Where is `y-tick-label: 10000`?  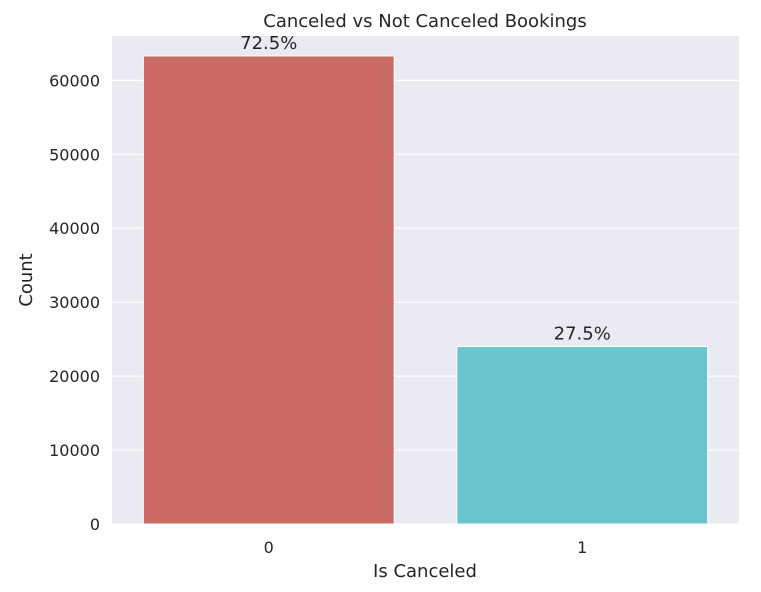 y-tick-label: 10000 is located at coordinates (74, 450).